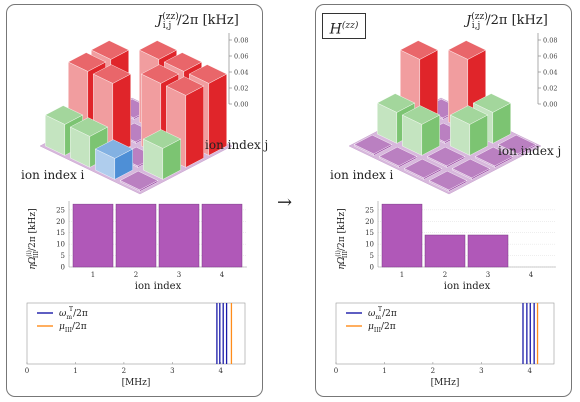 This screenshot has height=402, width=580. I want to click on z-tick-label: 0.02, so click(550, 89).